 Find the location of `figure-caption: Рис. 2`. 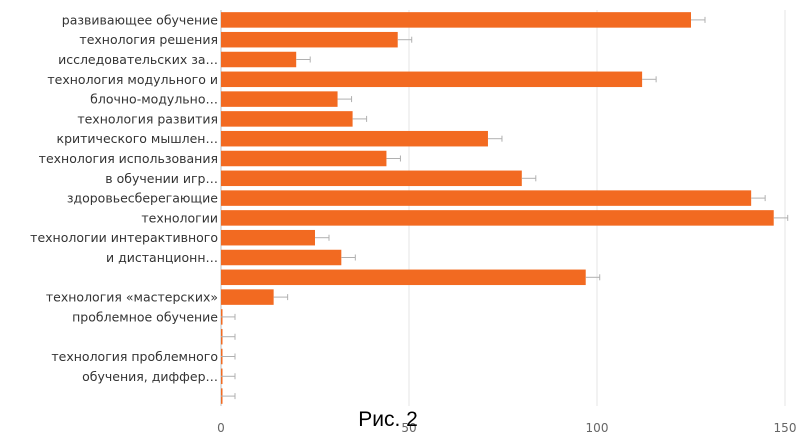

figure-caption: Рис. 2 is located at coordinates (388, 419).